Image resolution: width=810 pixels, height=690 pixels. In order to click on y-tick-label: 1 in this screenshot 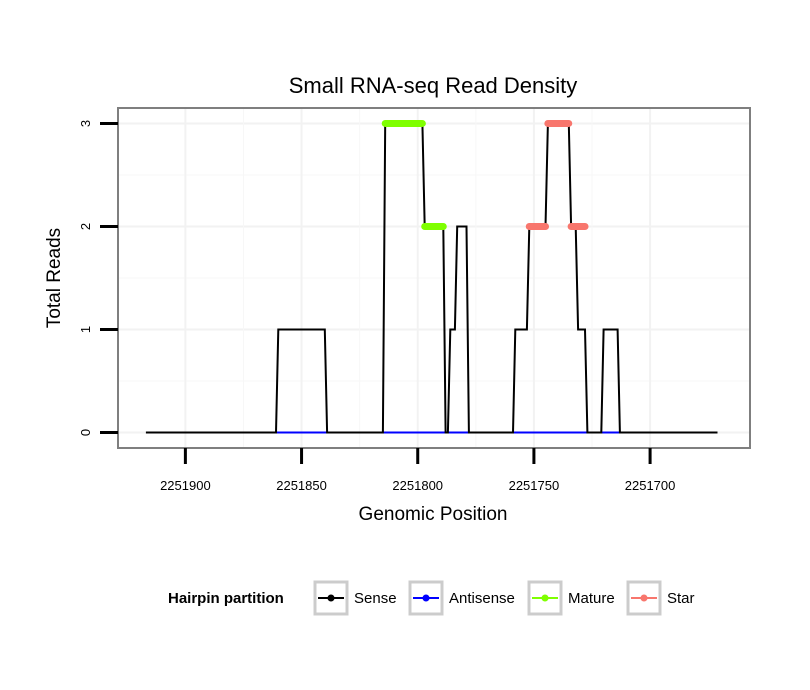, I will do `click(85, 329)`.